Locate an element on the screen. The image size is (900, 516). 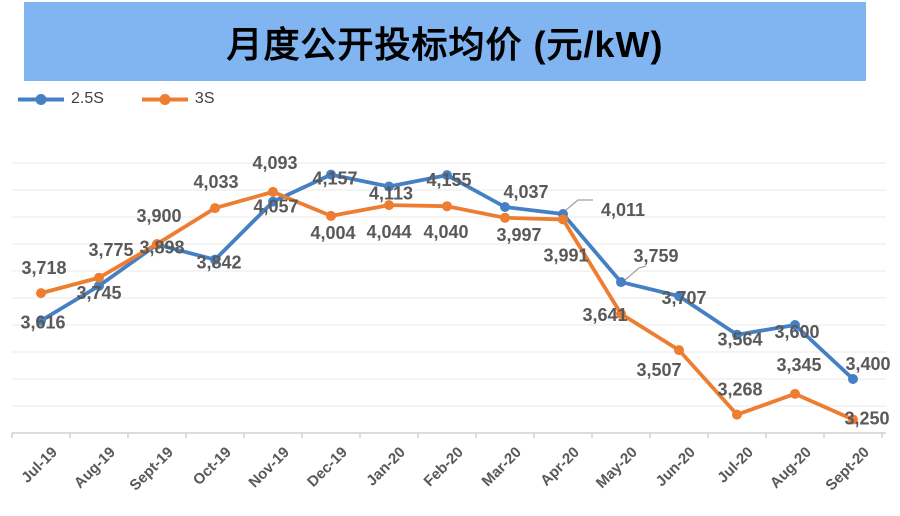
data-label-3S: 3,250 is located at coordinates (866, 419).